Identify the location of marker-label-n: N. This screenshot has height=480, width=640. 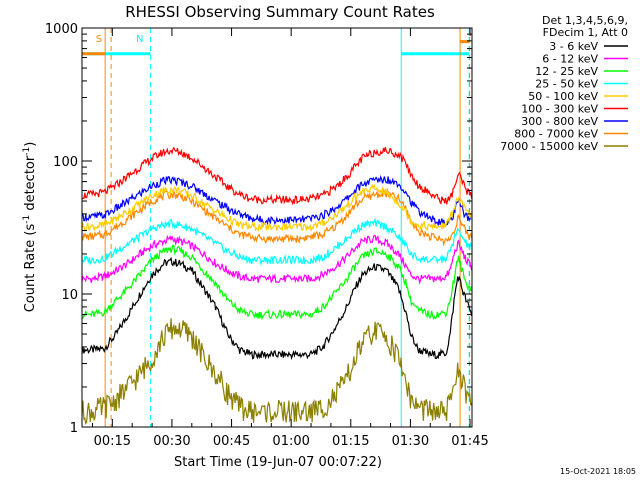
(139, 39).